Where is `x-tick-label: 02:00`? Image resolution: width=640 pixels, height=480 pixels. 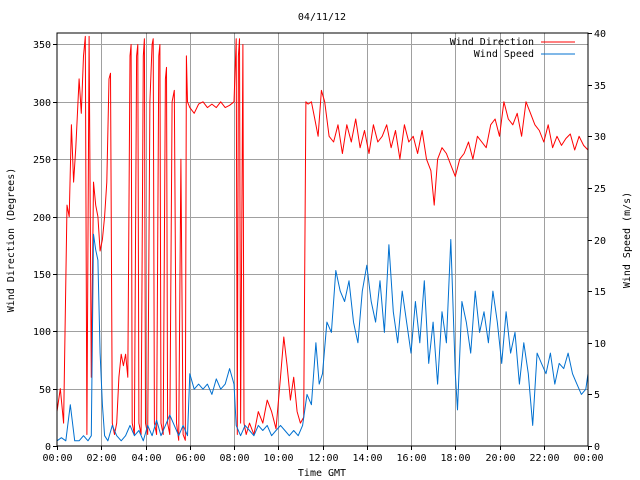
x-tick-label: 02:00 is located at coordinates (101, 458).